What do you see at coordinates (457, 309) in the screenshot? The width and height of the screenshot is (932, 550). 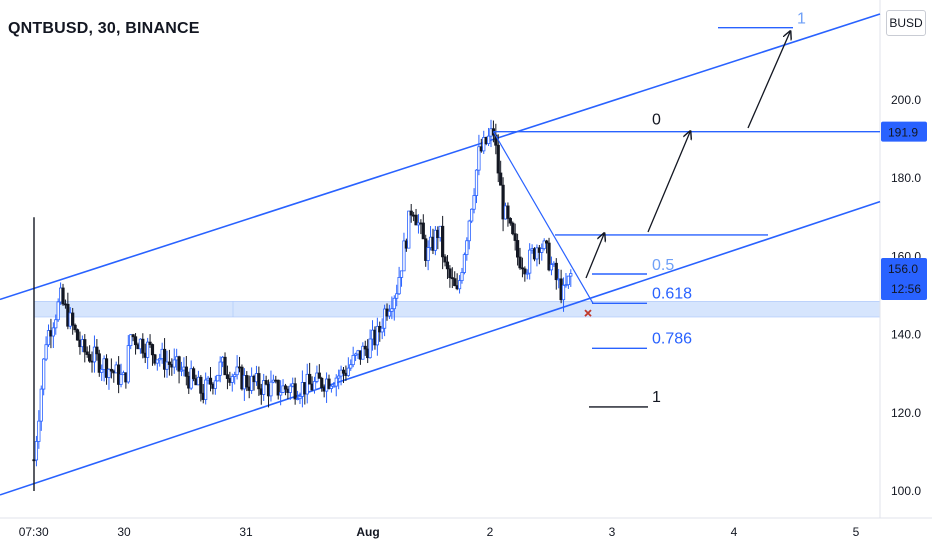 I see `support-zone` at bounding box center [457, 309].